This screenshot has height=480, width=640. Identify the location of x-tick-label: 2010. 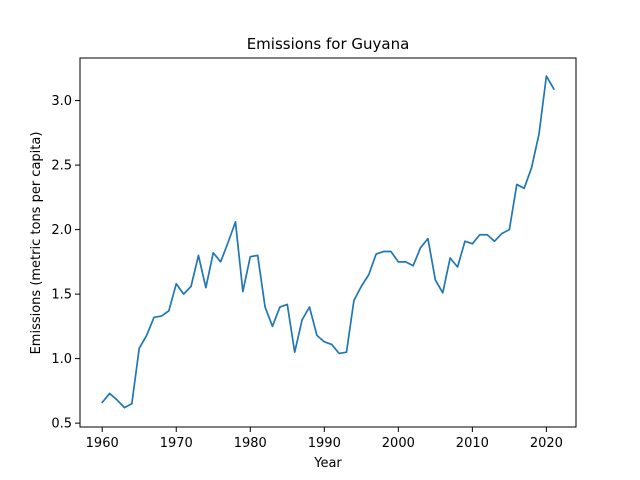
(472, 443).